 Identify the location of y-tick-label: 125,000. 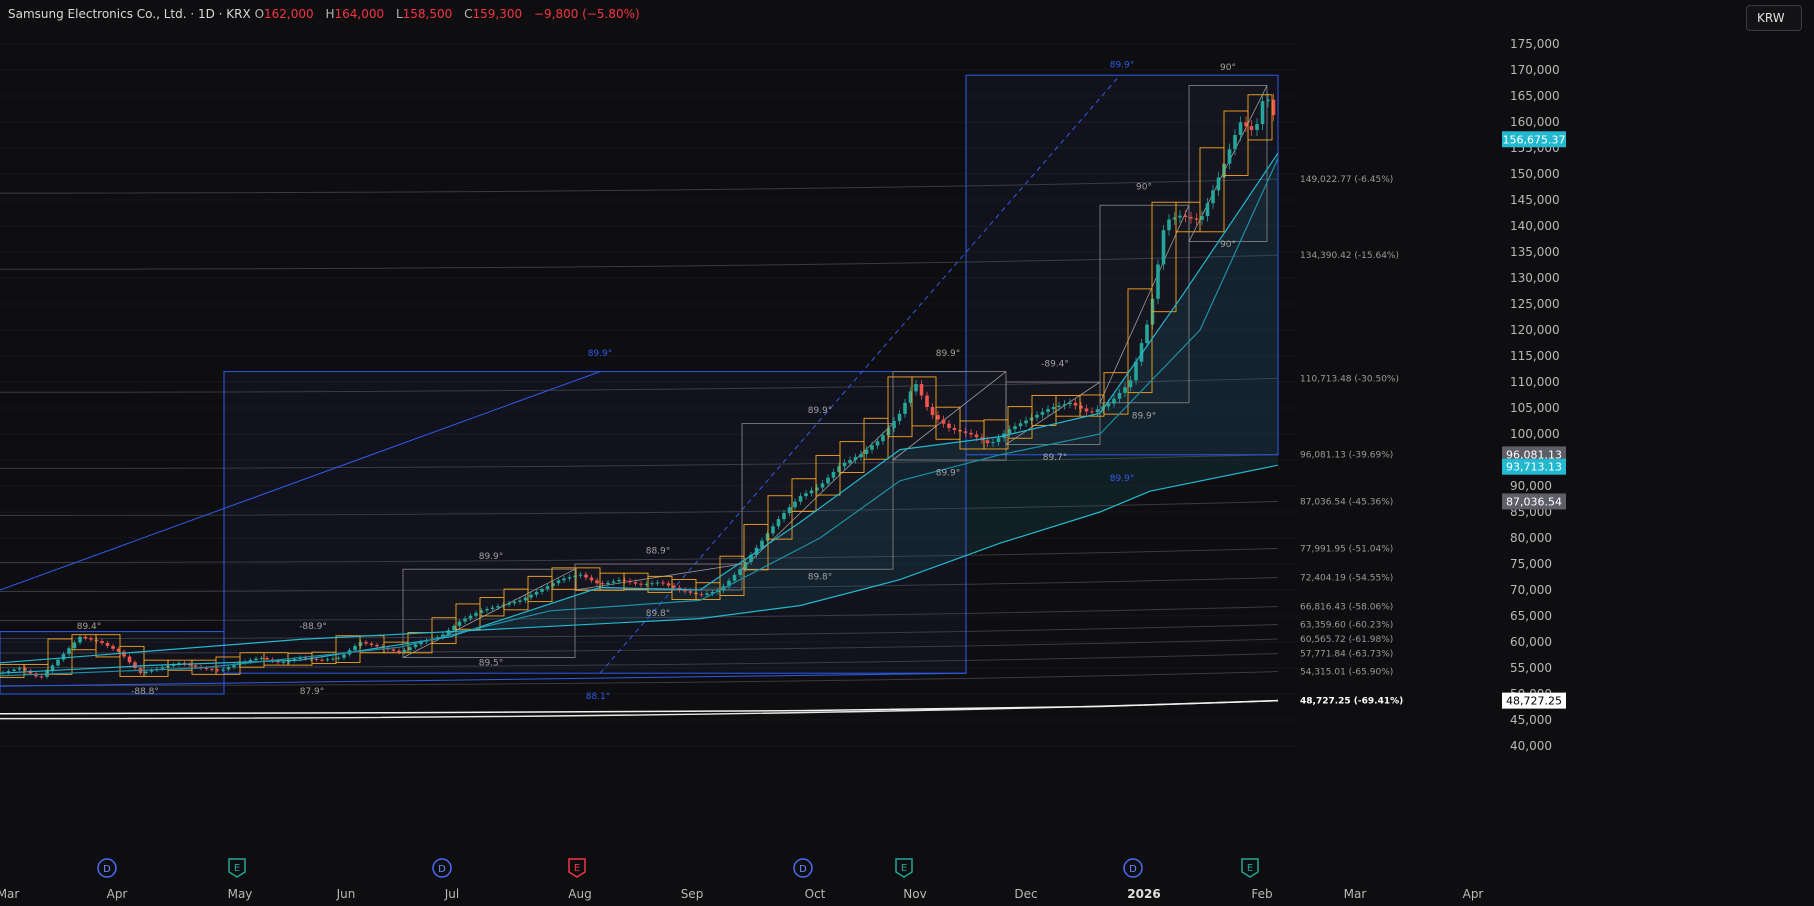
(1535, 304).